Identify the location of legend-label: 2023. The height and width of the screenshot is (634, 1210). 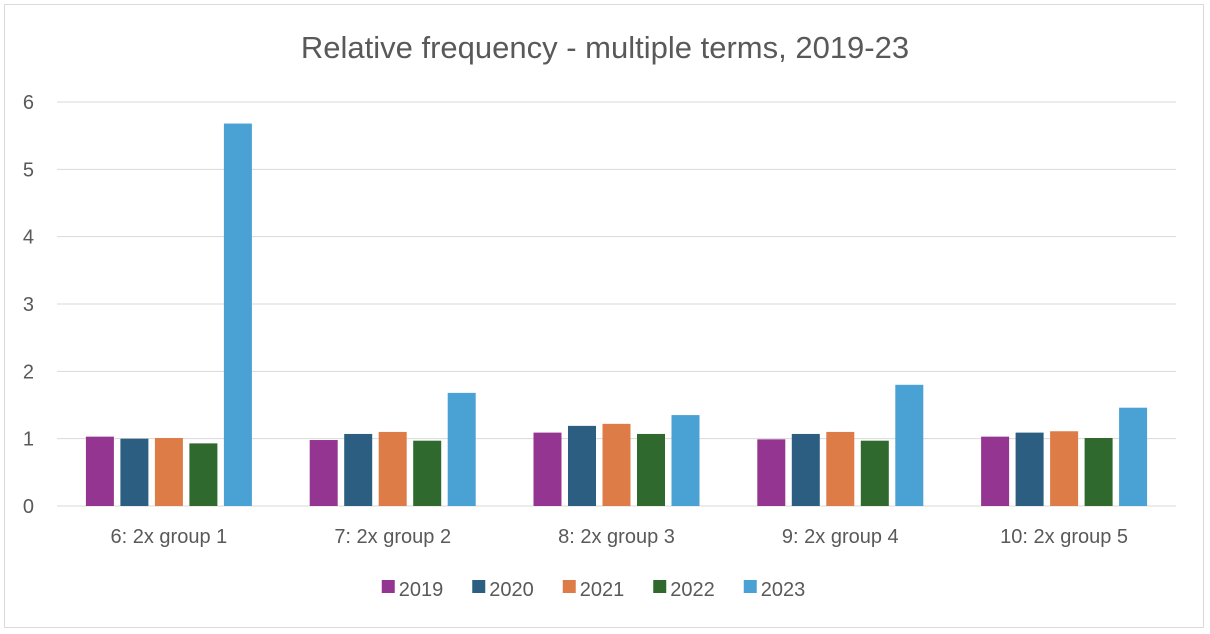
(783, 590).